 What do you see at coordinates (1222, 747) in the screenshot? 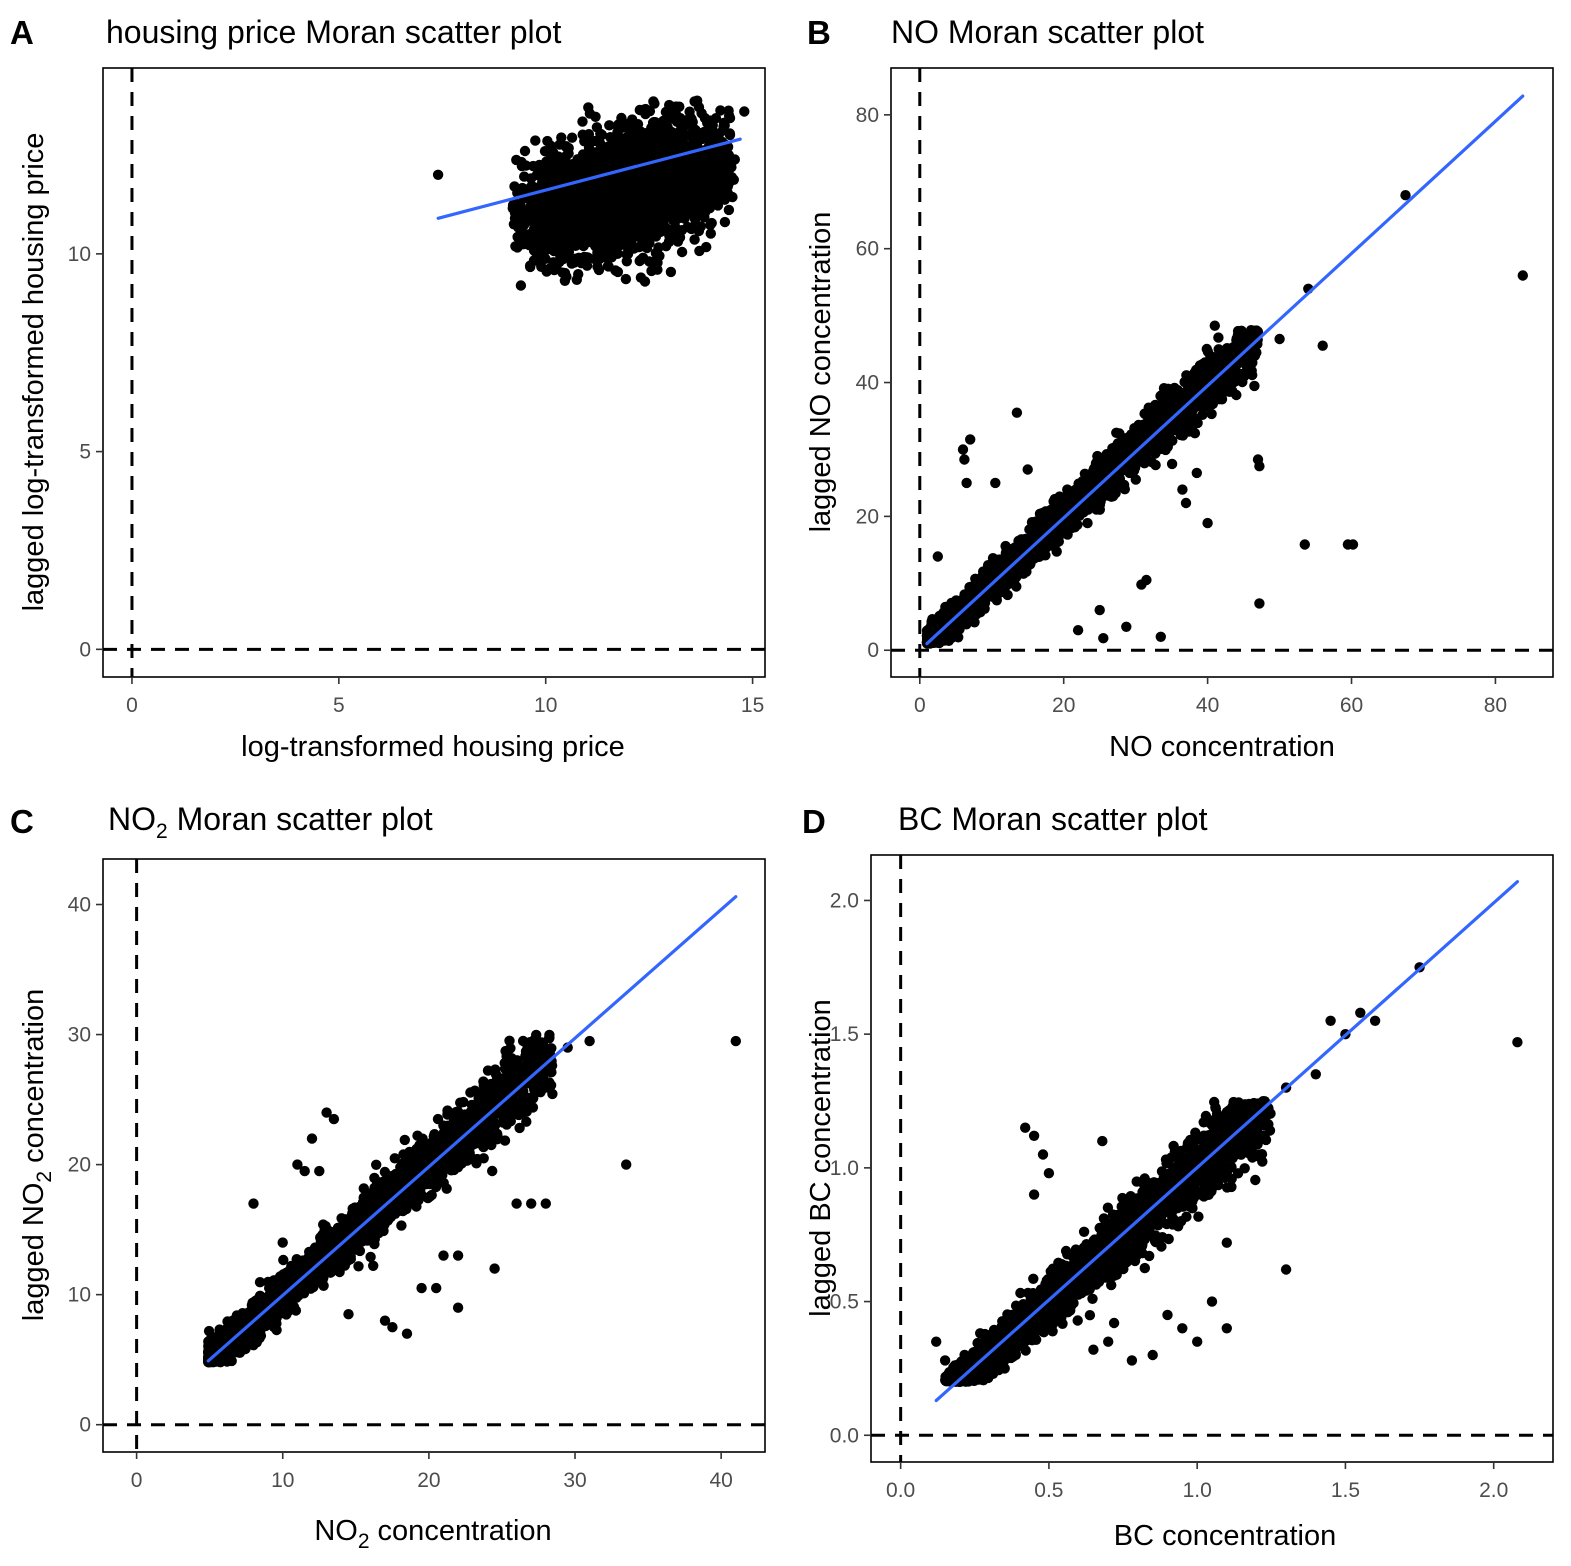
I see `x-axis-label-part: NO concentration` at bounding box center [1222, 747].